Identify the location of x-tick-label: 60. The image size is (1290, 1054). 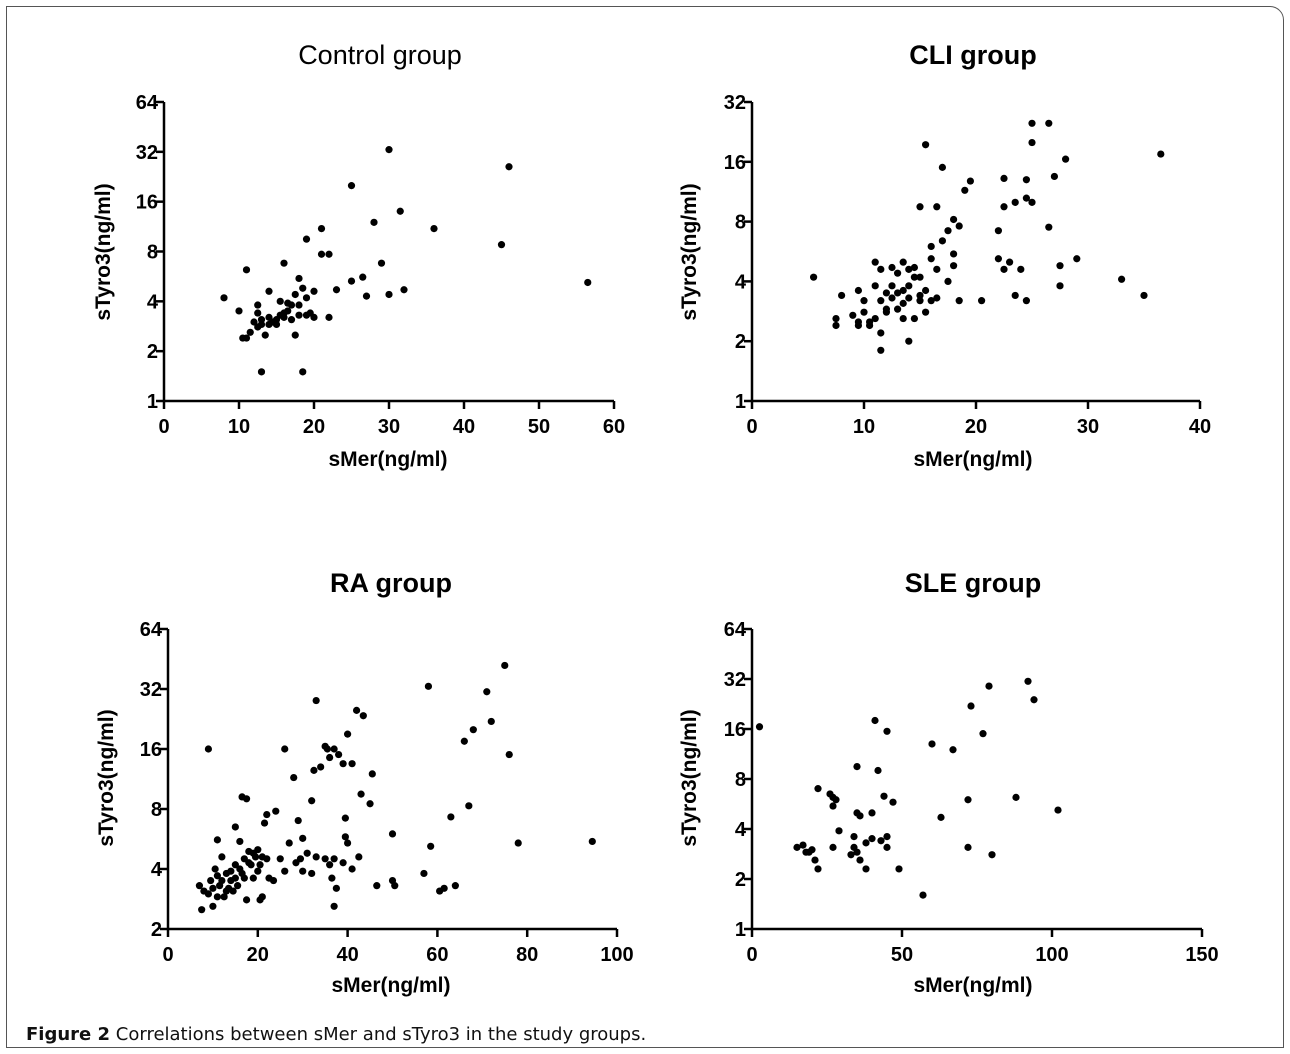
(437, 955).